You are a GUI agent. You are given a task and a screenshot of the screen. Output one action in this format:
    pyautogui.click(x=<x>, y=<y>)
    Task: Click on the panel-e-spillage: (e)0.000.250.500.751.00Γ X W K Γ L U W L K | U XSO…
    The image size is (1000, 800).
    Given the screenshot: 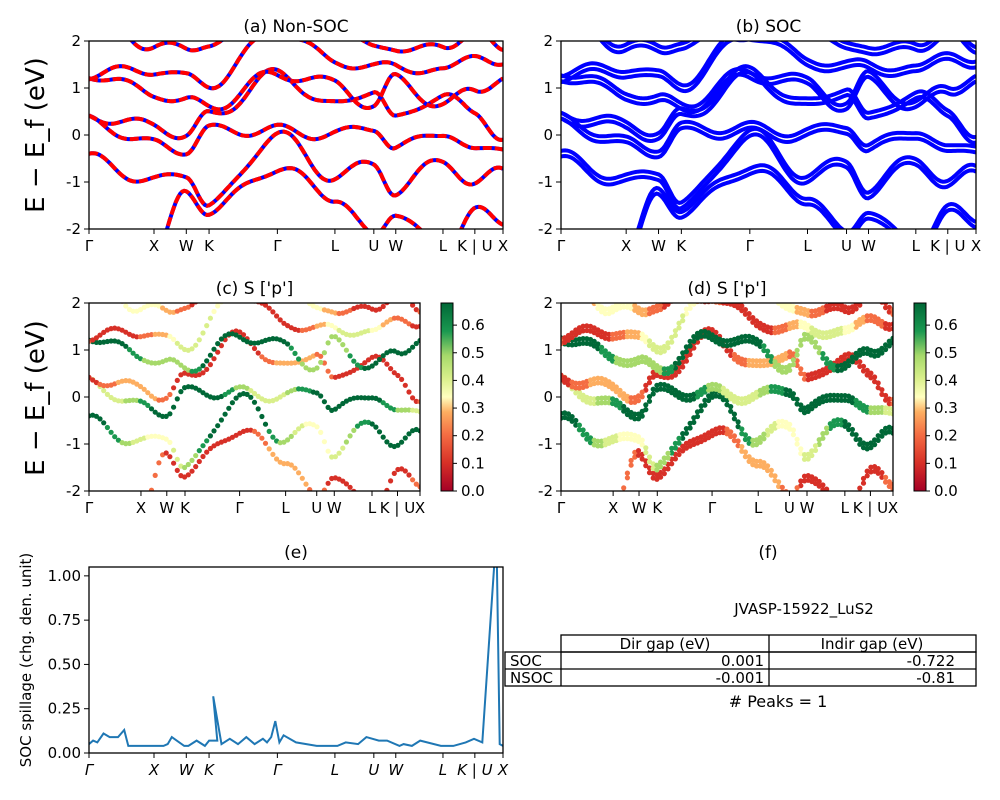 What is the action you would take?
    pyautogui.click(x=263, y=661)
    